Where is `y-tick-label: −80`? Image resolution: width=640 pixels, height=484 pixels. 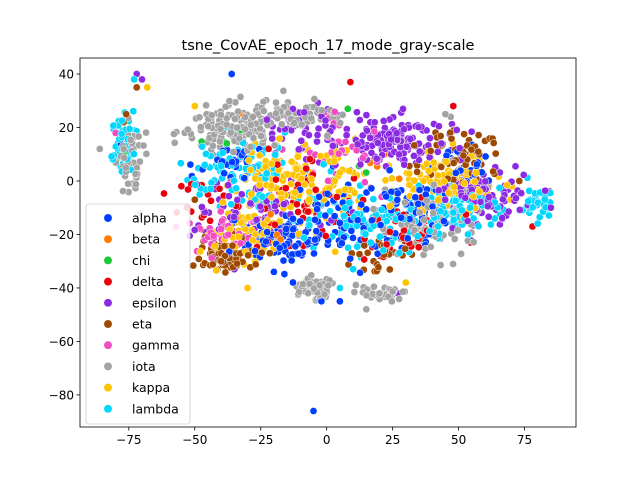 y-tick-label: −80 is located at coordinates (61, 395).